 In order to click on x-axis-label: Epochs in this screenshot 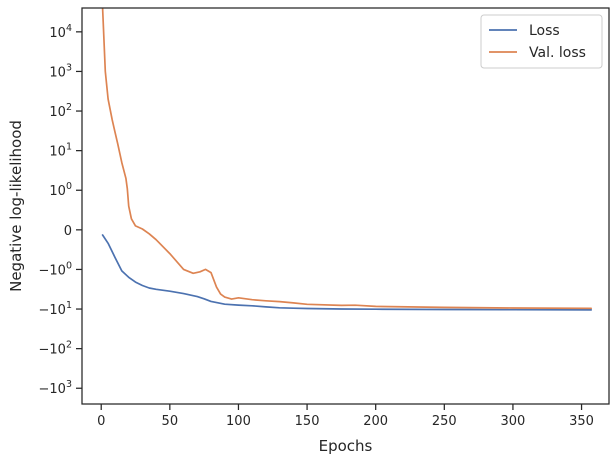, I will do `click(346, 446)`.